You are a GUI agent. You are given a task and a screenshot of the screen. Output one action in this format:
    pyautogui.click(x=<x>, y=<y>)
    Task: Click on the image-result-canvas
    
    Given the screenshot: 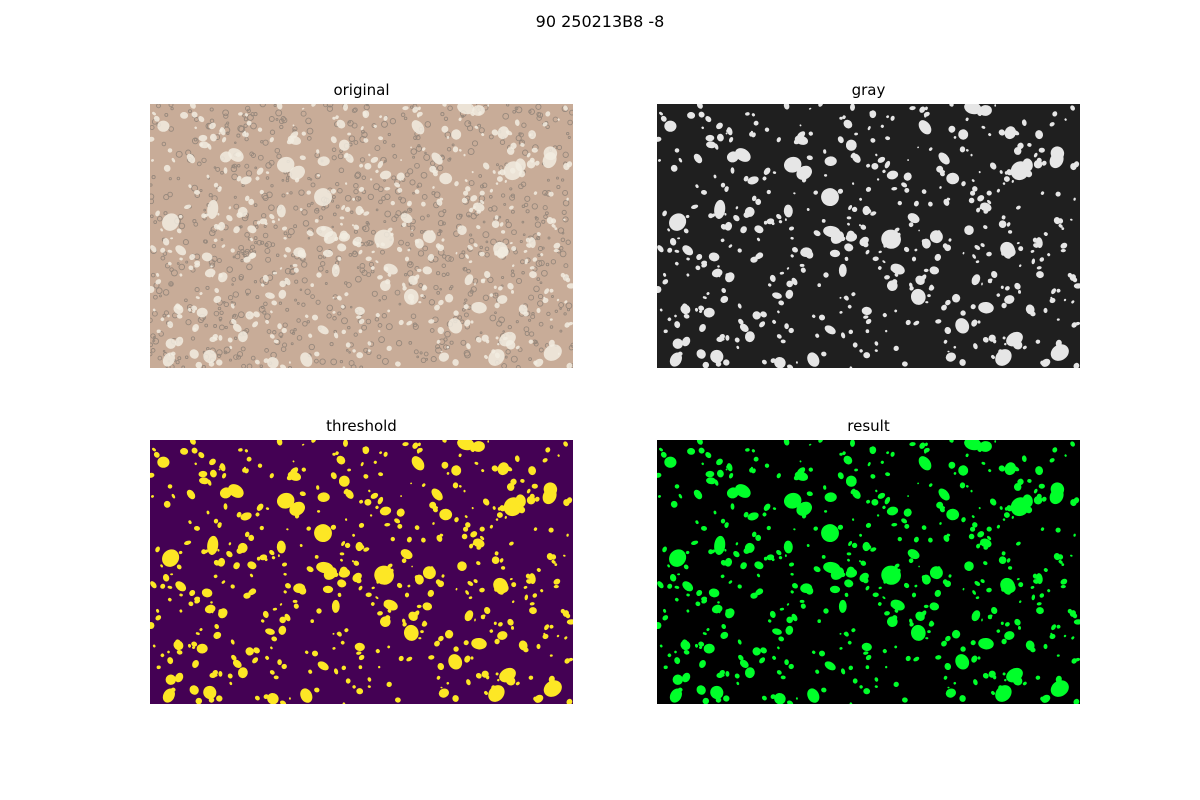 What is the action you would take?
    pyautogui.click(x=868, y=572)
    